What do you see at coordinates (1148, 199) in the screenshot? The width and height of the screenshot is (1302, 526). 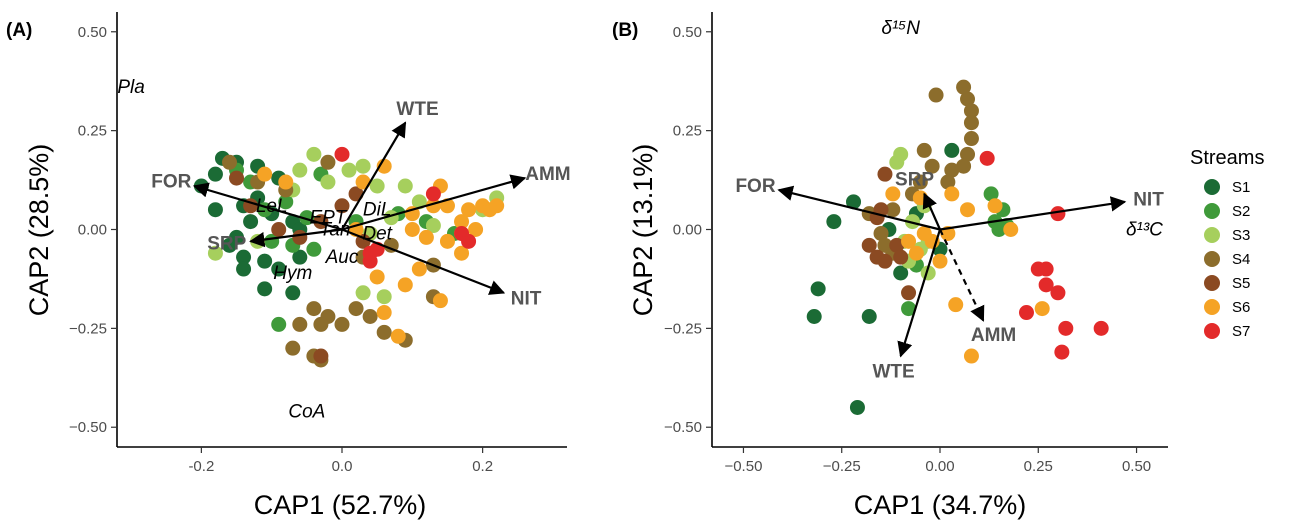 I see `panel-b-vector-label-nit: NIT` at bounding box center [1148, 199].